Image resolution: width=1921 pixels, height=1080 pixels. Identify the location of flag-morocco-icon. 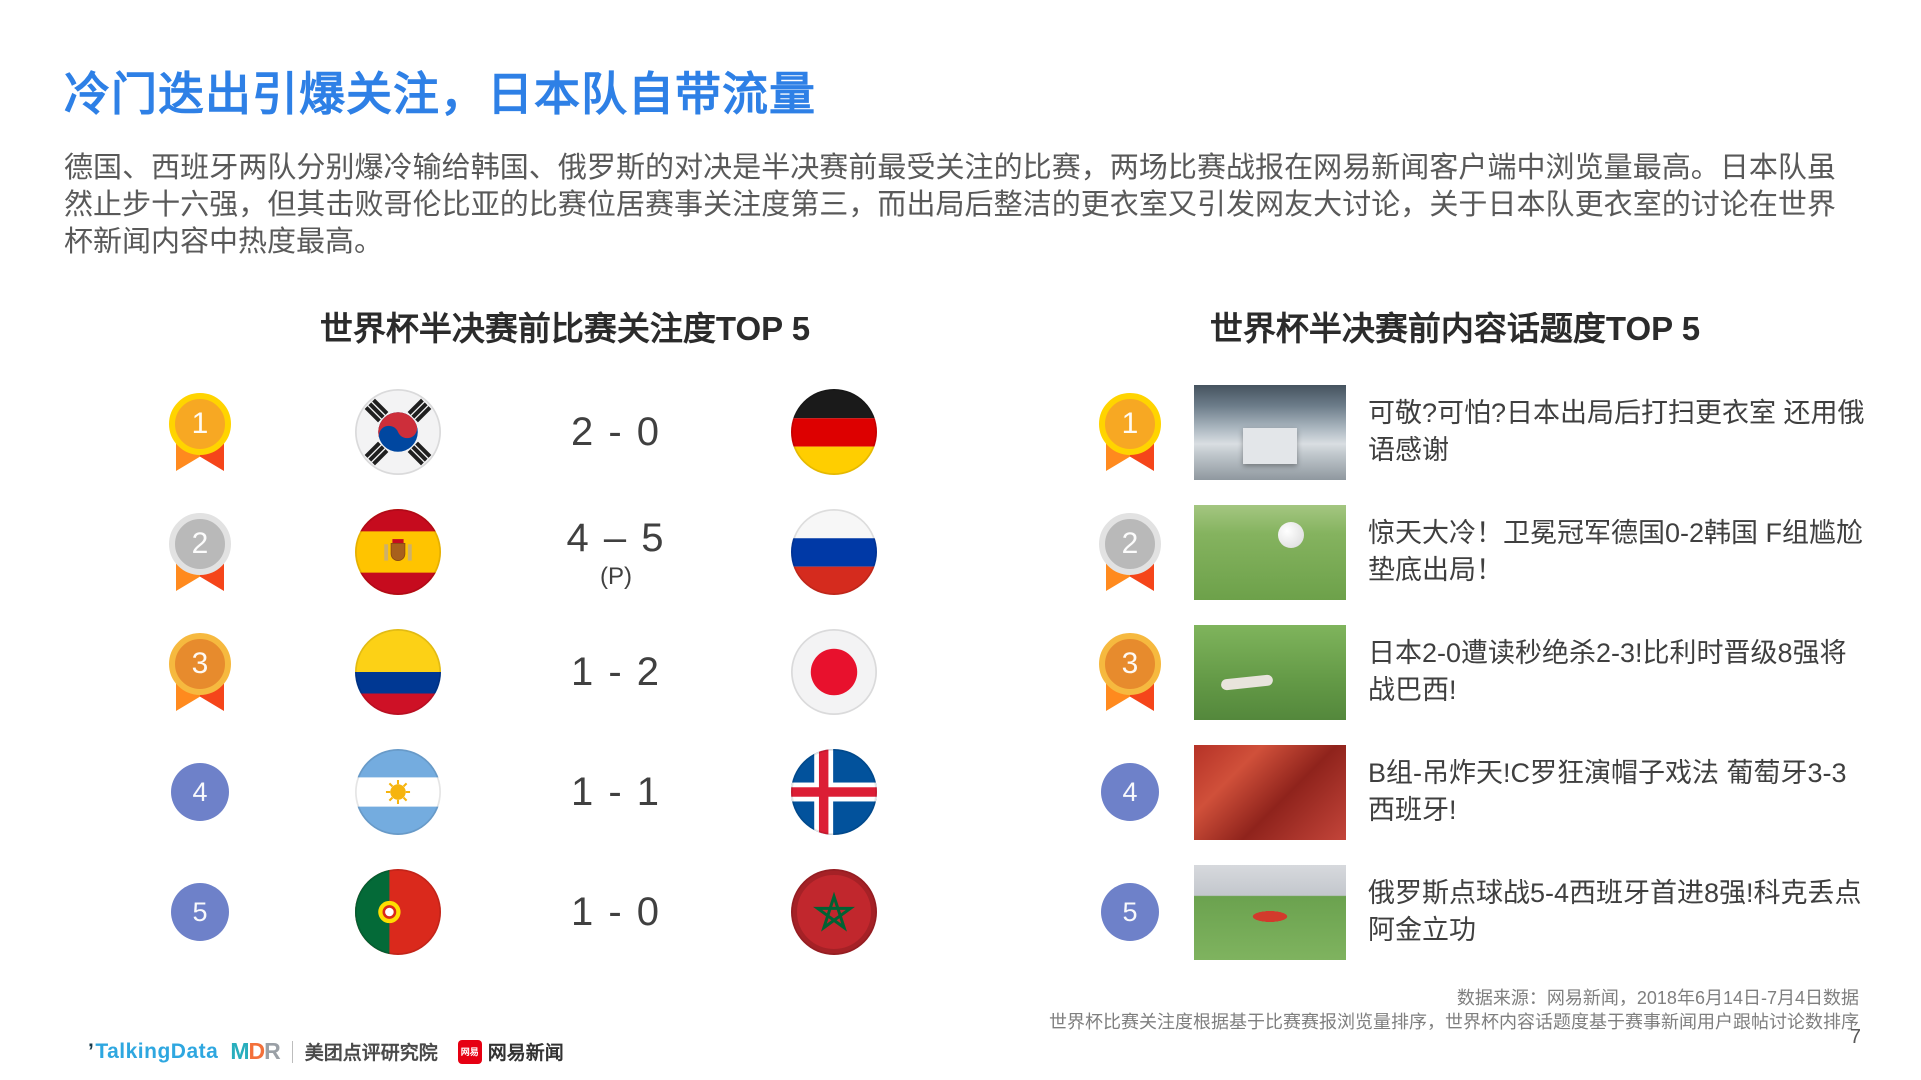
(834, 912).